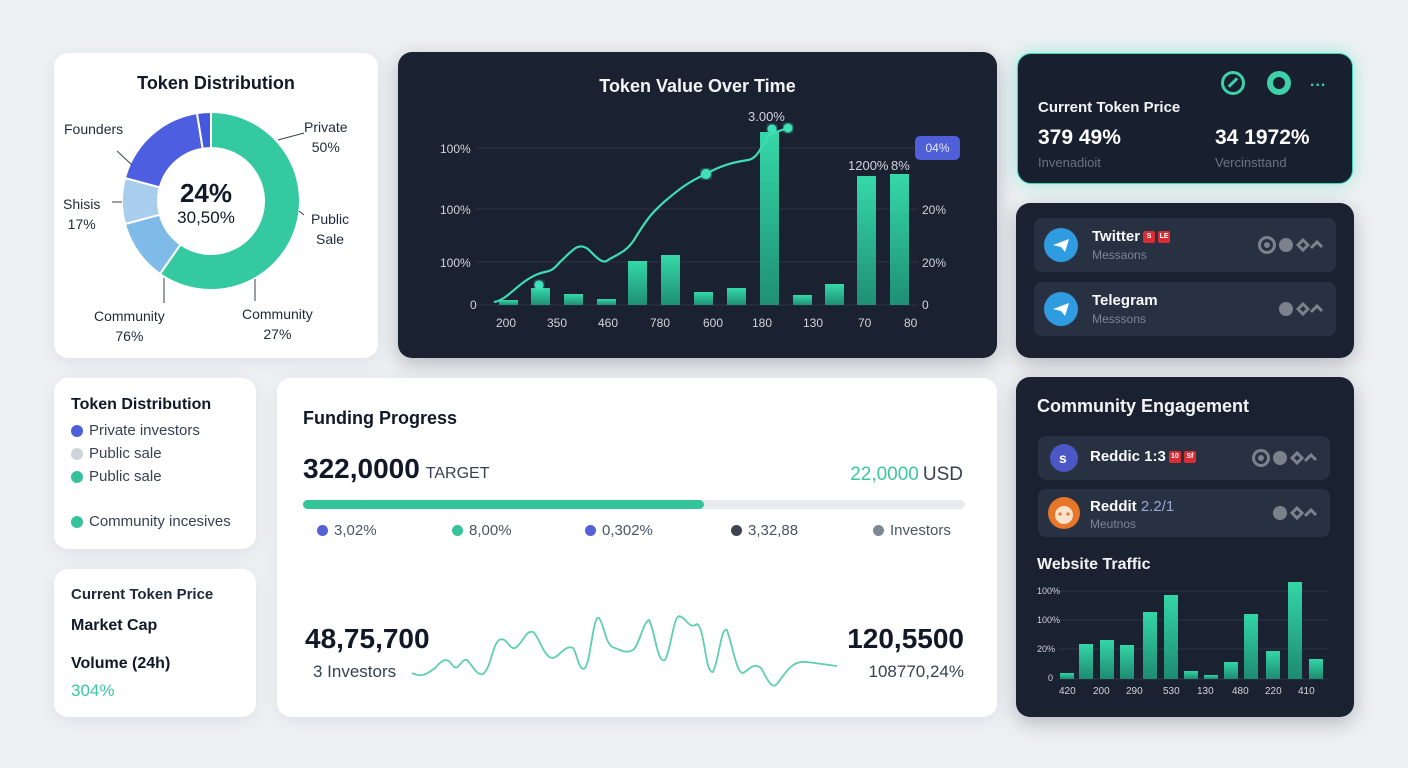 The width and height of the screenshot is (1408, 768). Describe the element at coordinates (1064, 513) in the screenshot. I see `reddit-icon` at that location.